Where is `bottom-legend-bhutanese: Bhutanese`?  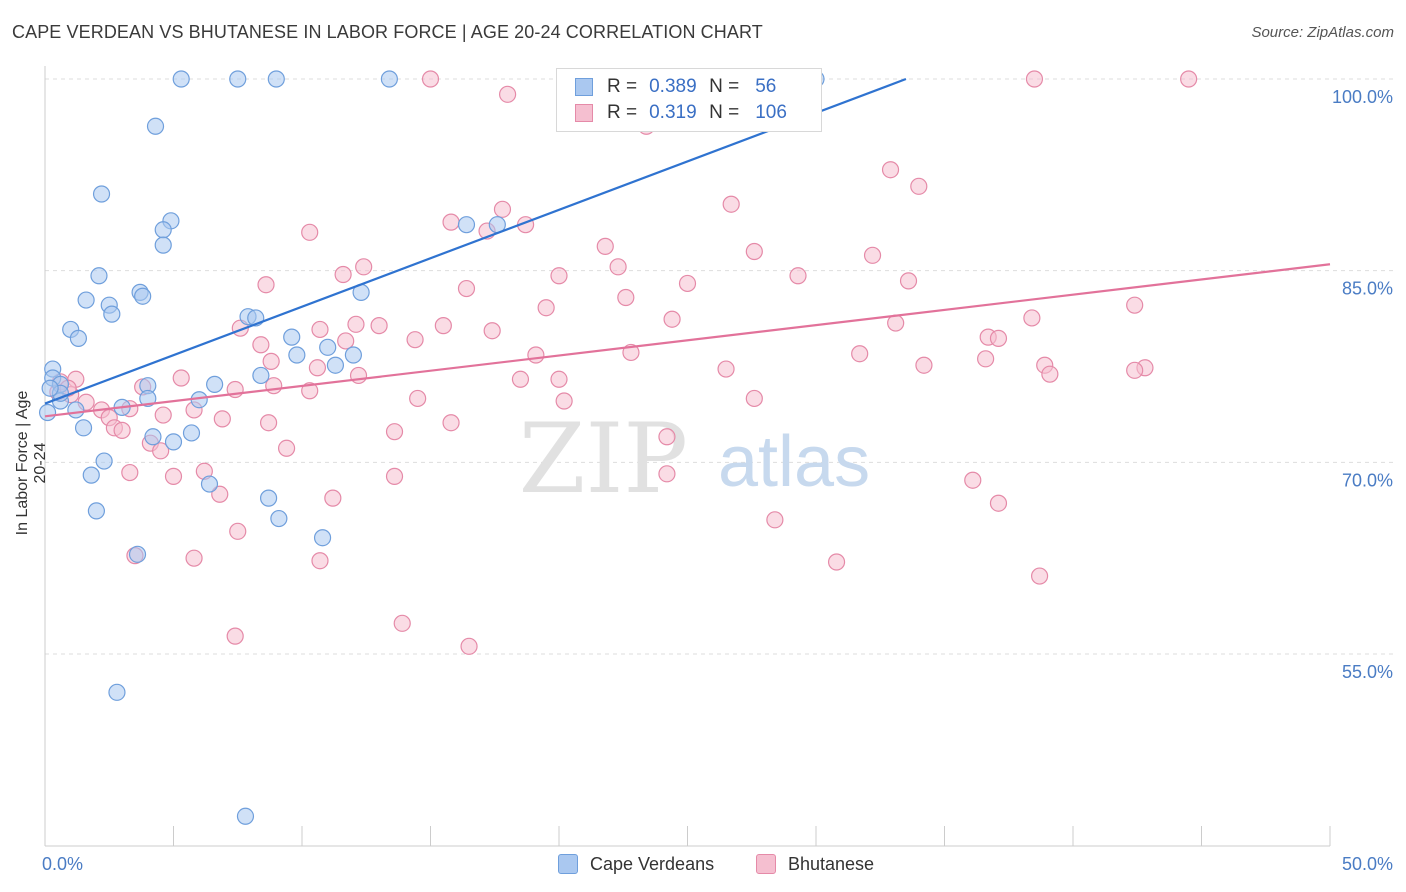
bottom-legend-bhutanese: Bhutanese is located at coordinates (815, 864).